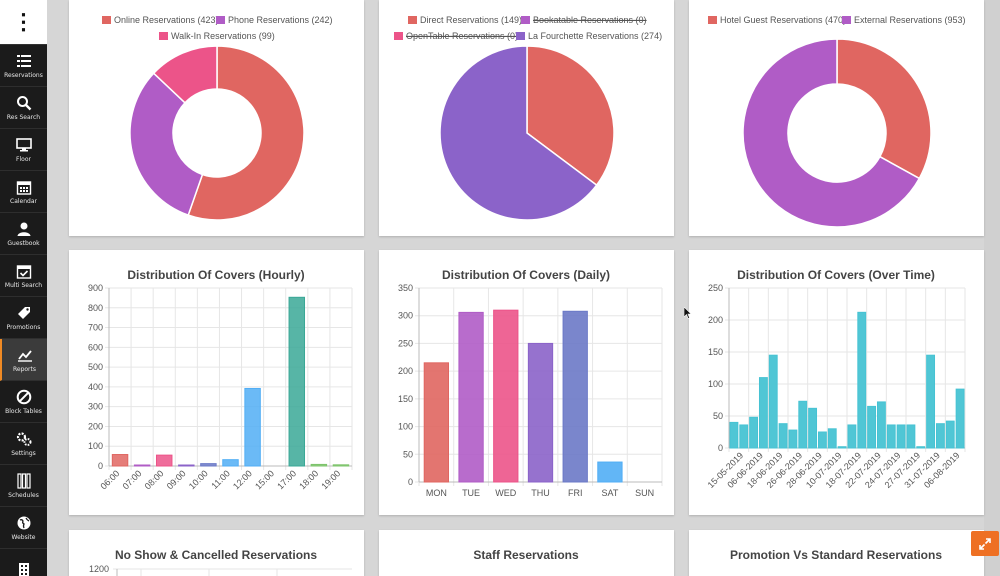 Image resolution: width=1000 pixels, height=576 pixels. Describe the element at coordinates (836, 555) in the screenshot. I see `bar-chart: Promotion Vs Standard Reservations` at that location.